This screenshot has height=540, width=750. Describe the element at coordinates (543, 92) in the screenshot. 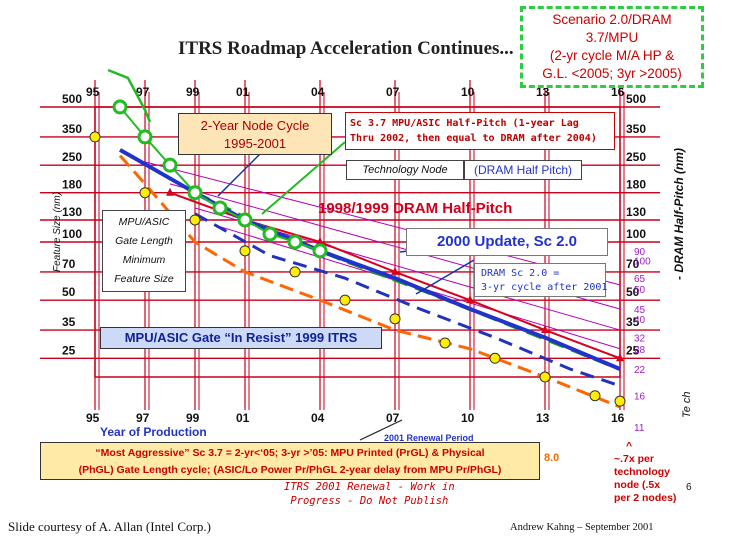

I see `x-tick-top: 13` at that location.